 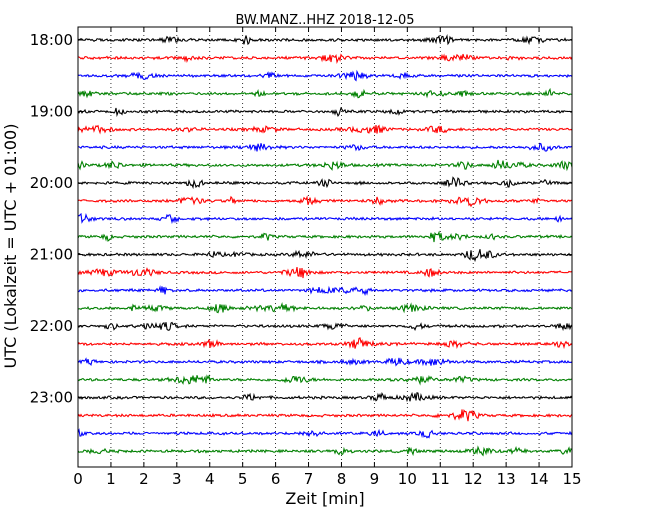 What do you see at coordinates (177, 479) in the screenshot?
I see `x-tick-label: 3` at bounding box center [177, 479].